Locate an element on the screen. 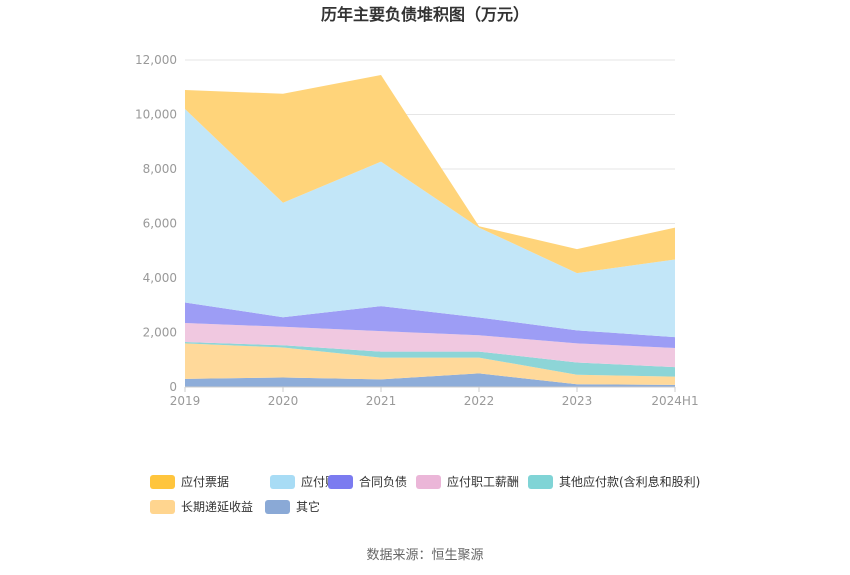  x-tick-label: 2023 is located at coordinates (577, 401).